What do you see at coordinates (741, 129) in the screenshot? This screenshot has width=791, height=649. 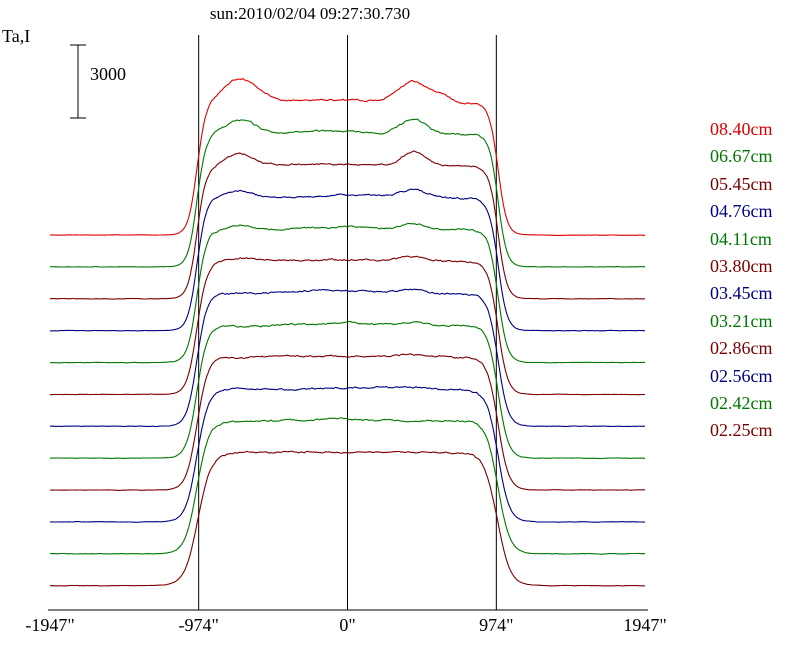 I see `legend-item-08.40cm: 08.40cm` at bounding box center [741, 129].